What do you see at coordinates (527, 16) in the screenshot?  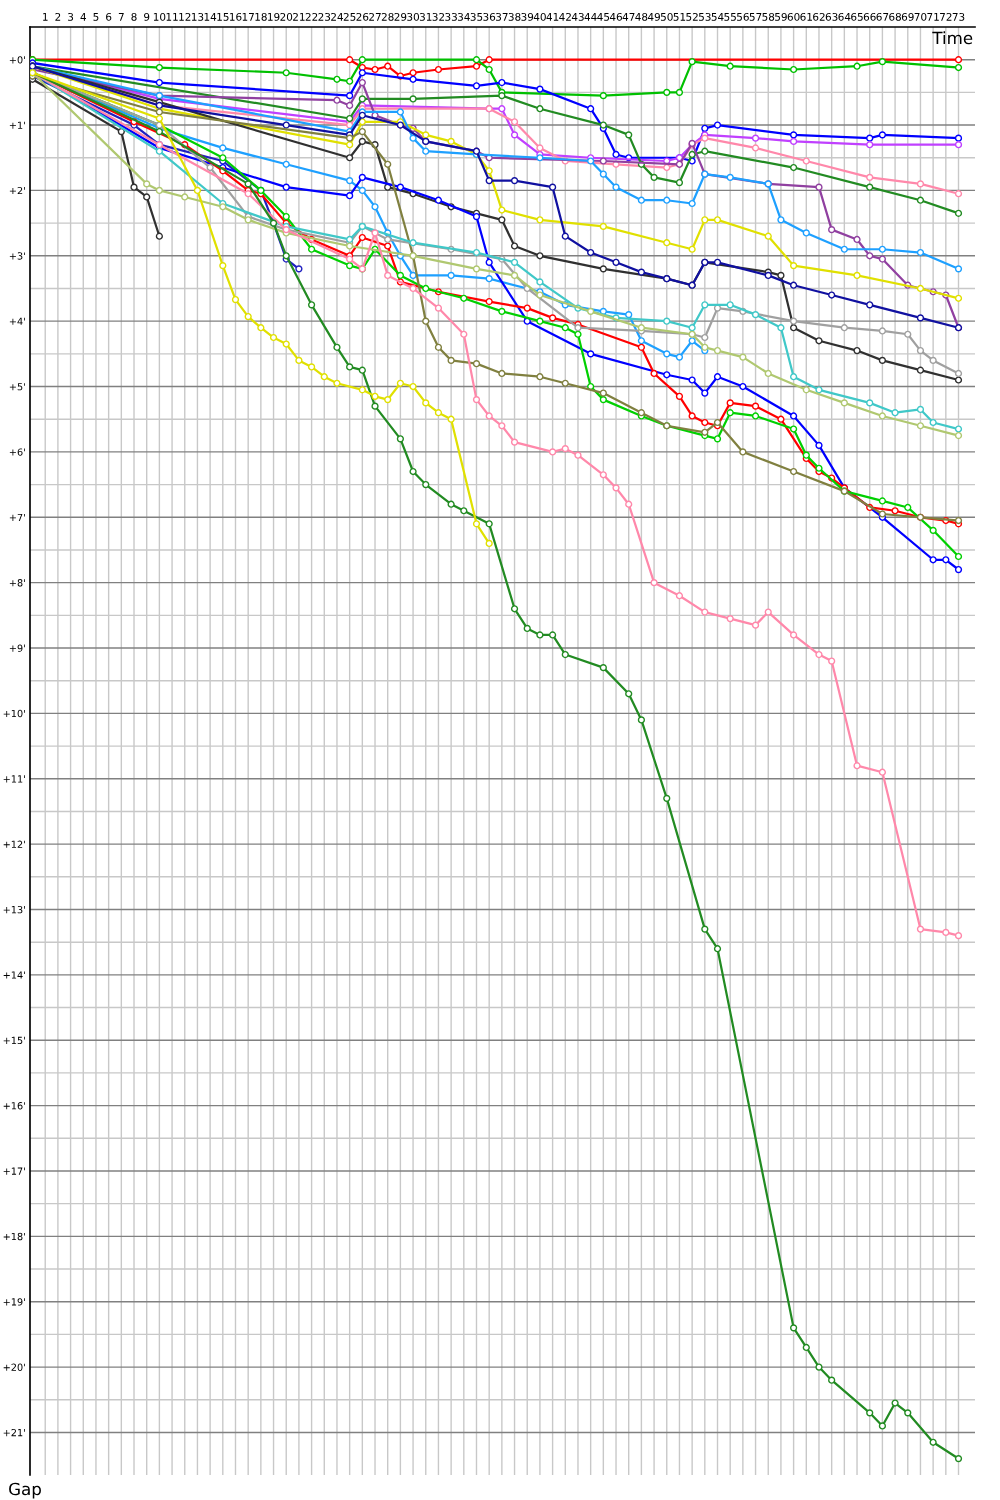 I see `x-tick-label: 39` at bounding box center [527, 16].